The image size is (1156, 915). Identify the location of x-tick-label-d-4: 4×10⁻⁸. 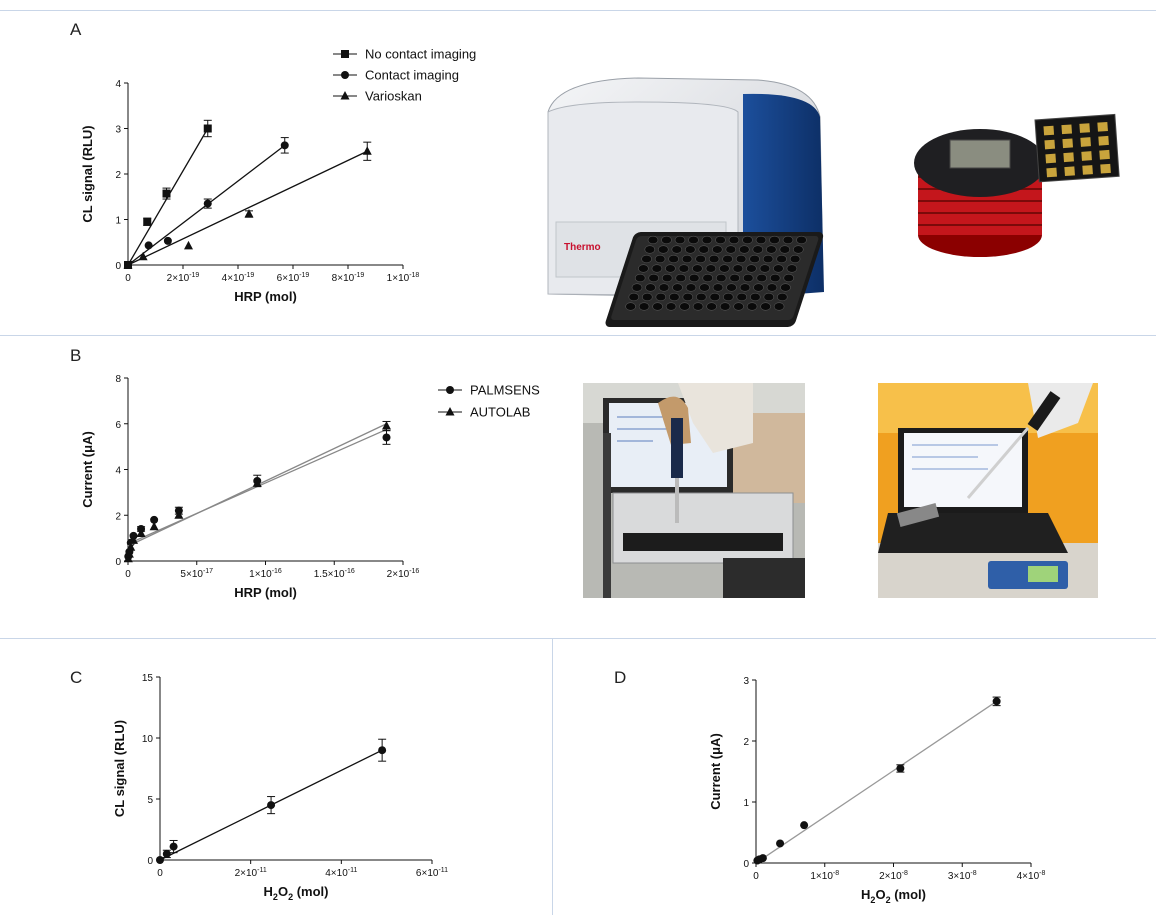
(1031, 876).